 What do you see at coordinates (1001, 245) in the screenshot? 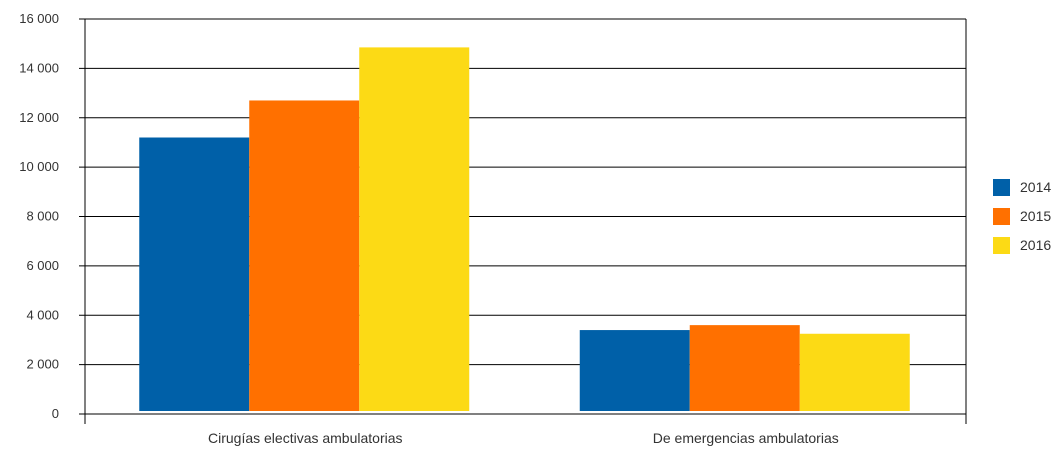
I see `legend-swatch-2016` at bounding box center [1001, 245].